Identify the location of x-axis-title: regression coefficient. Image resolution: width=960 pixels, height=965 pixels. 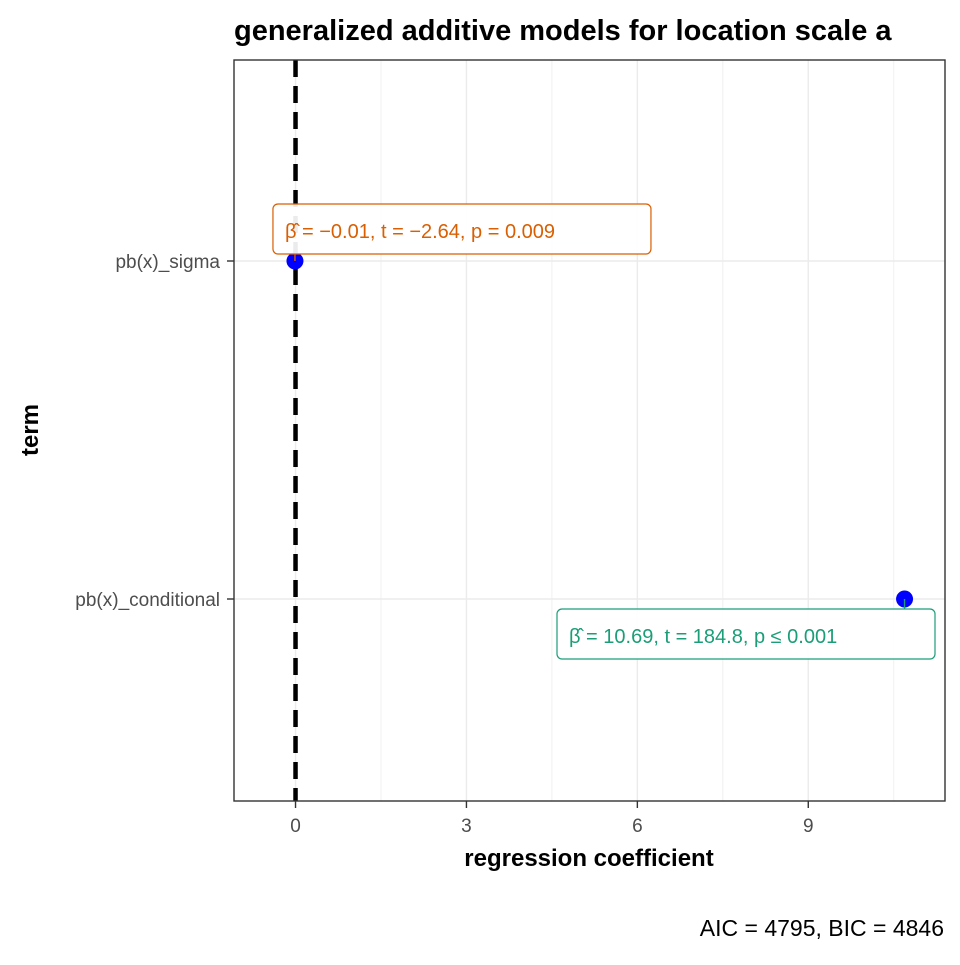
(588, 858).